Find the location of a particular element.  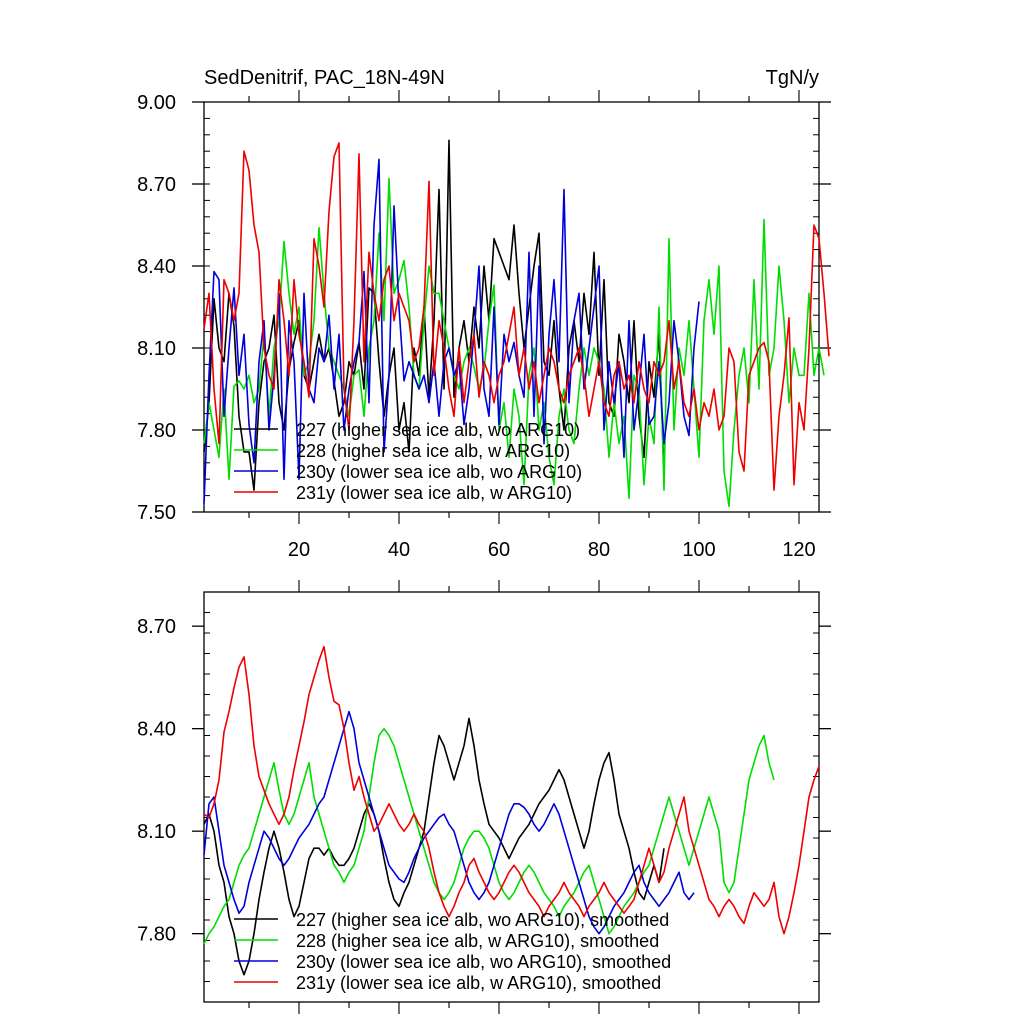

legend-label-0: 227 (higher sea ice alb, wo ARG10) is located at coordinates (438, 430).